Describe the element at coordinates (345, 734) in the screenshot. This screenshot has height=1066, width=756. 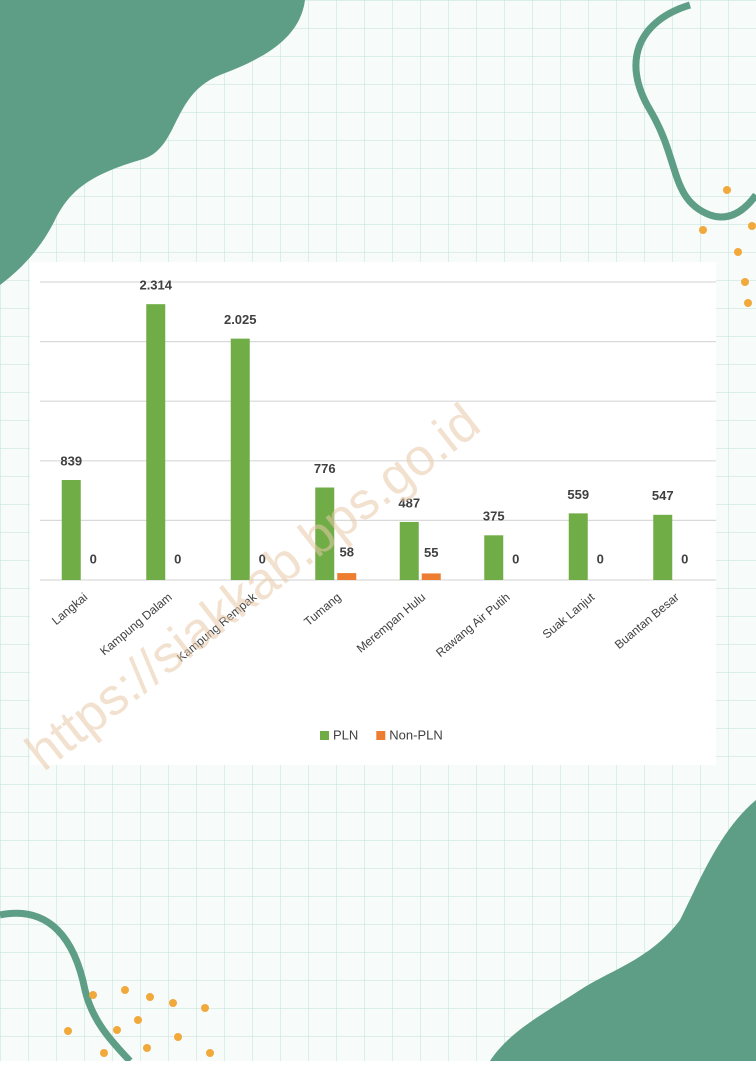
I see `legend-label: PLN` at that location.